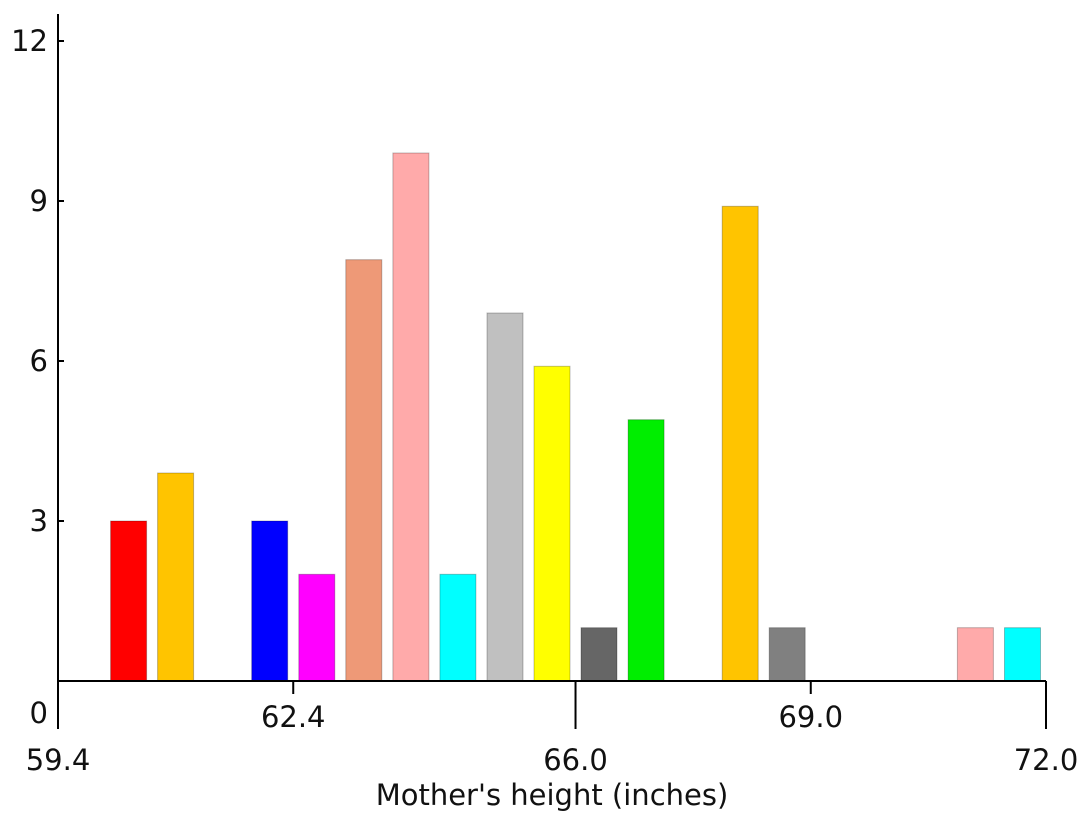 The width and height of the screenshot is (1084, 814). What do you see at coordinates (29, 41) in the screenshot?
I see `y-tick-label-4: 12` at bounding box center [29, 41].